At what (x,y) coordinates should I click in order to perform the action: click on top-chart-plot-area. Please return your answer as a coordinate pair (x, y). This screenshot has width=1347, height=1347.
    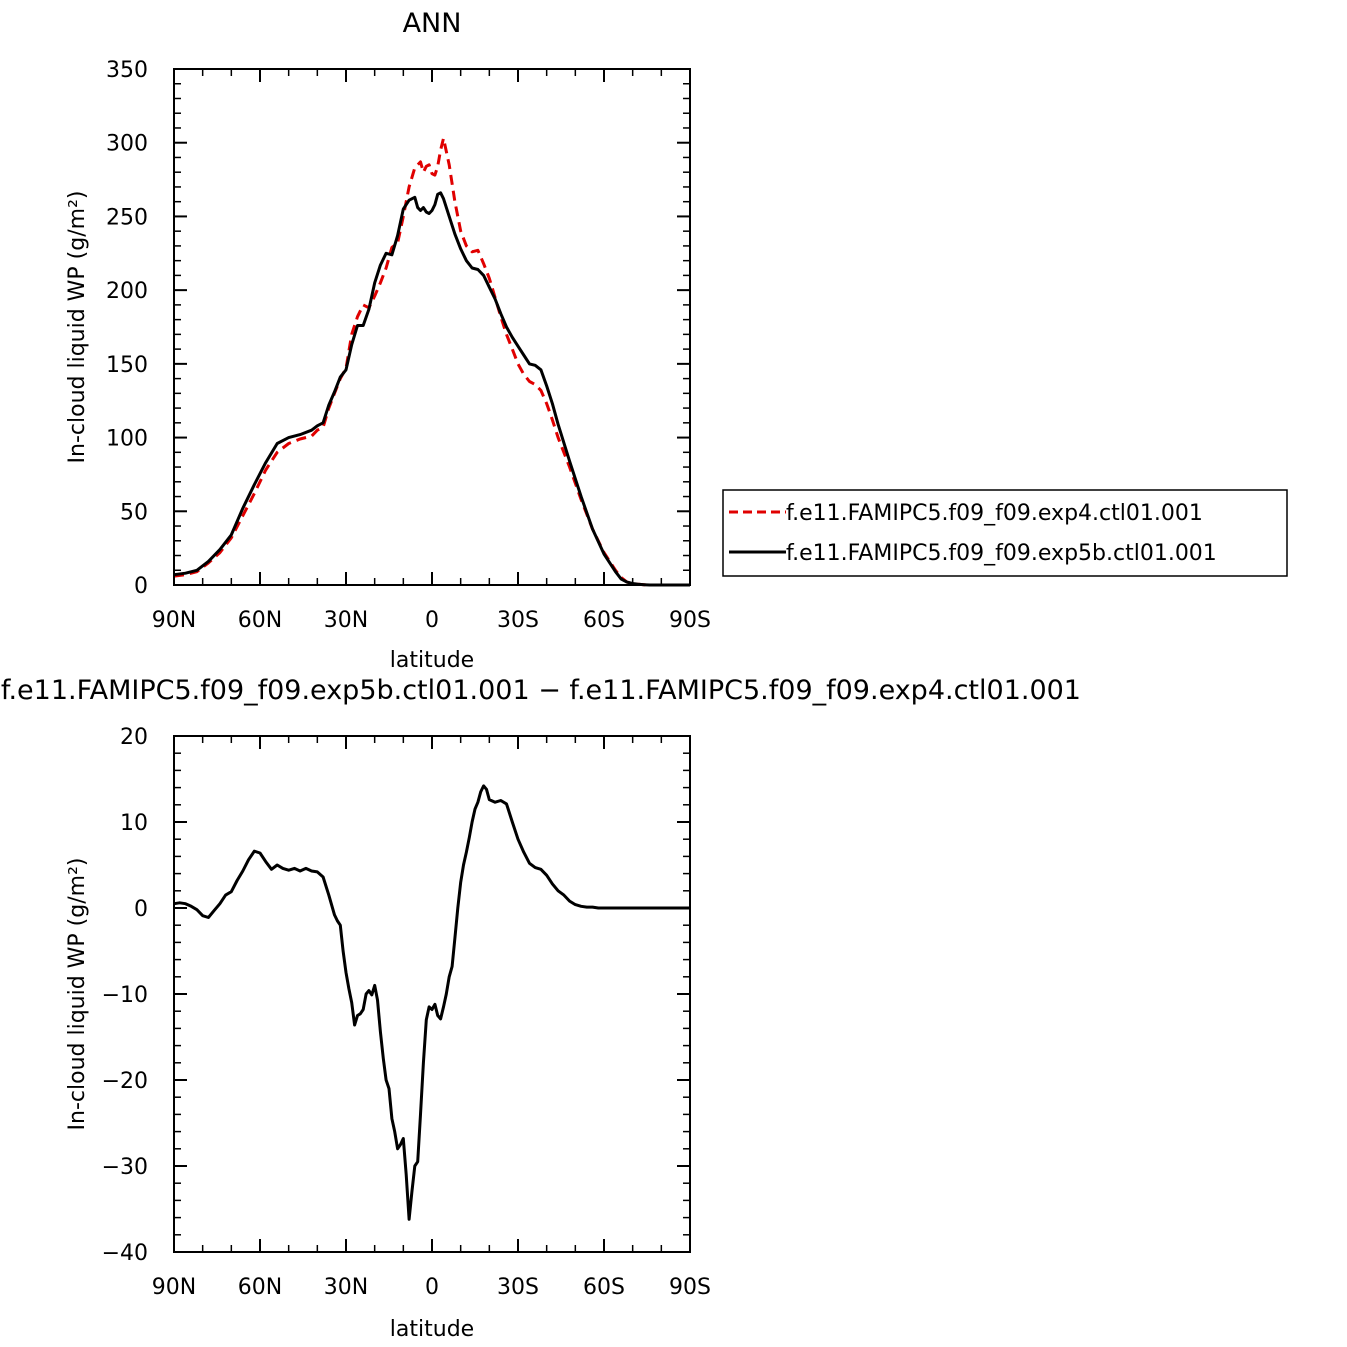
    Looking at the image, I should click on (431, 361).